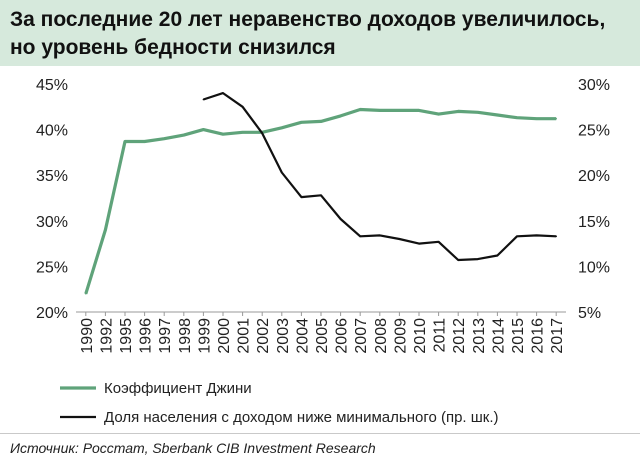 The image size is (640, 468). Describe the element at coordinates (224, 336) in the screenshot. I see `x-tick-label: 2000` at that location.